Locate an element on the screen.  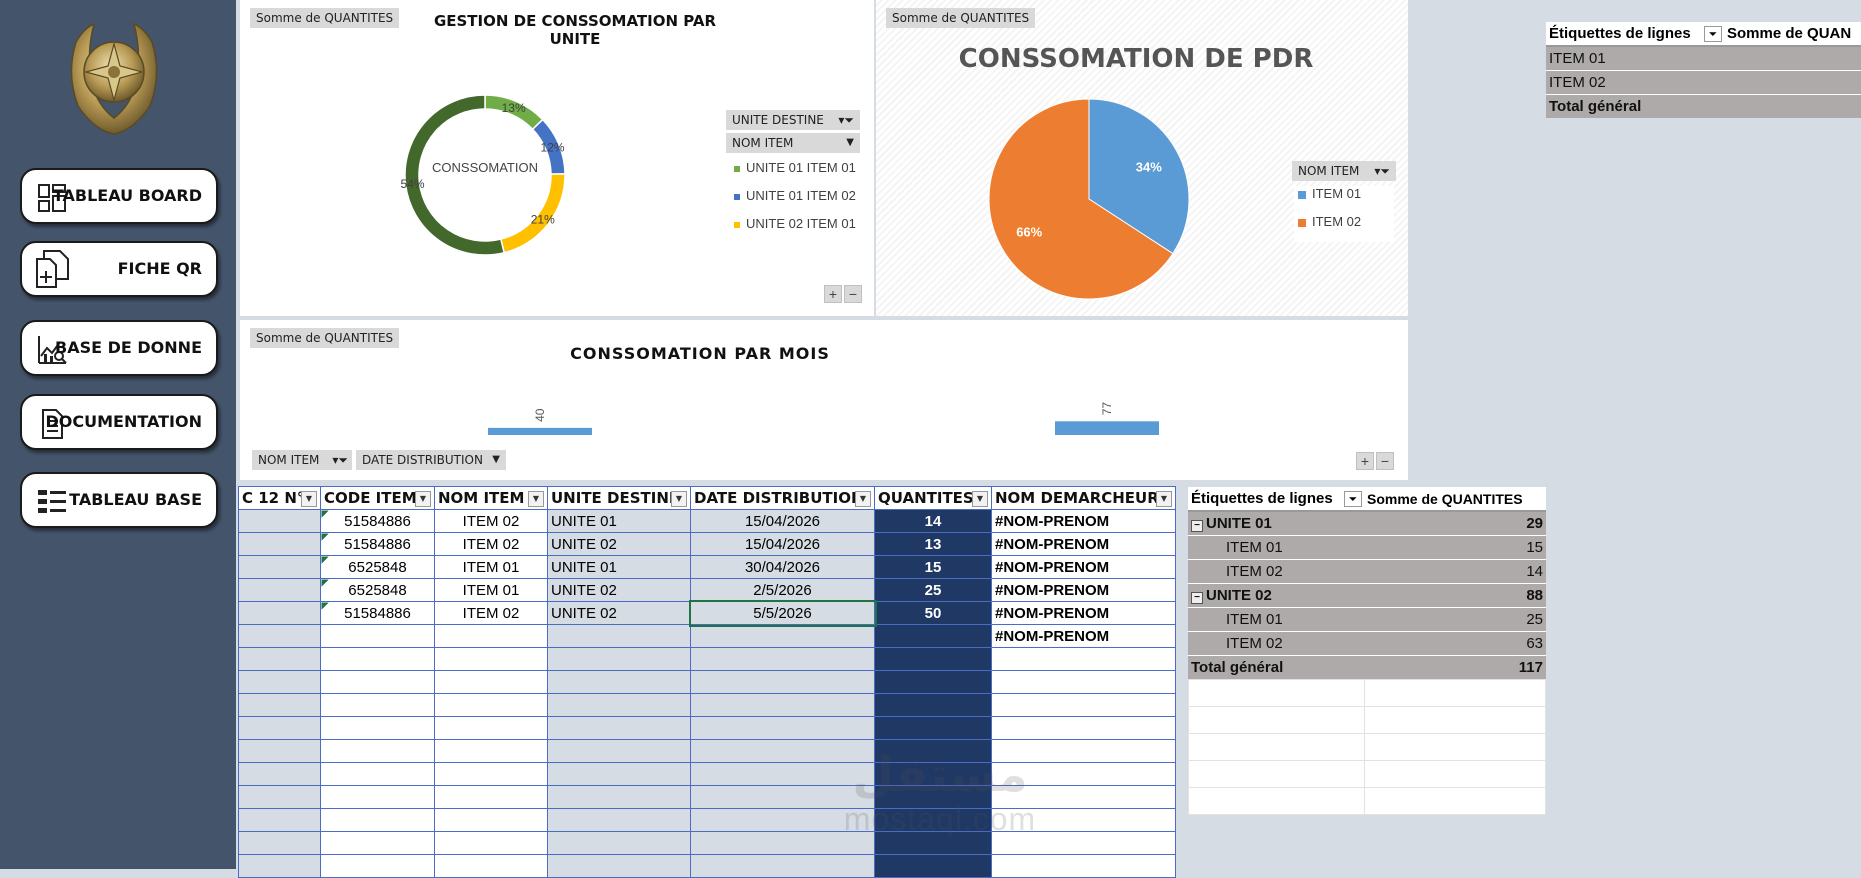
column-header: UNITE DESTINE ▼ is located at coordinates (619, 498).